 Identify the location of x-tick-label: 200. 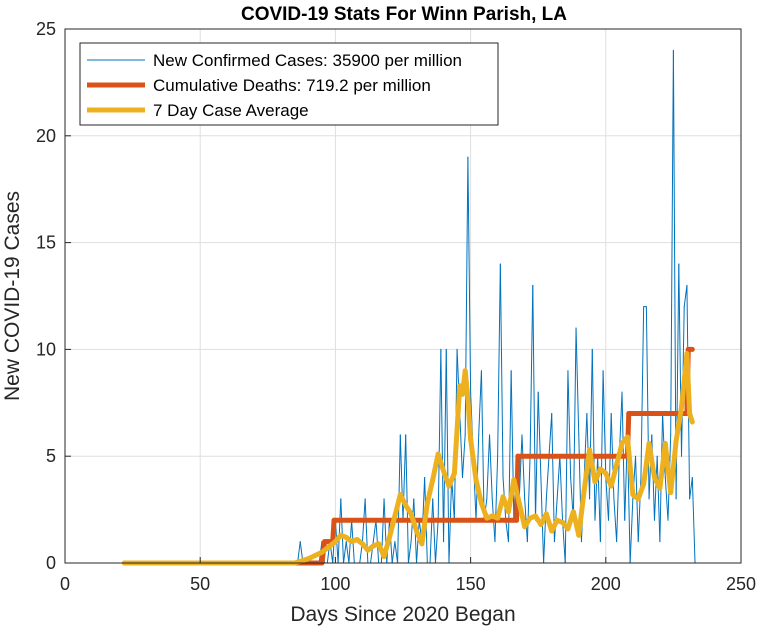
(606, 584).